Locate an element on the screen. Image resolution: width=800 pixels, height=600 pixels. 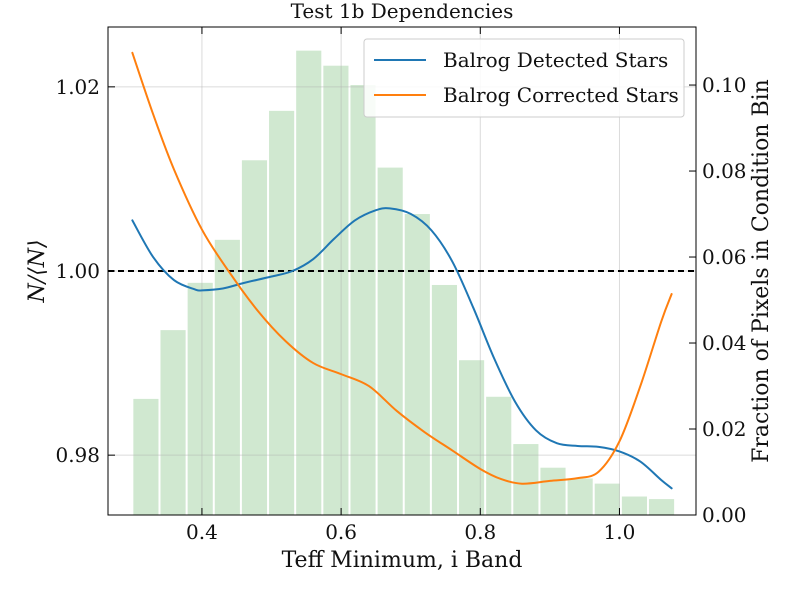
x-tick-label-2: 0.8 is located at coordinates (480, 532).